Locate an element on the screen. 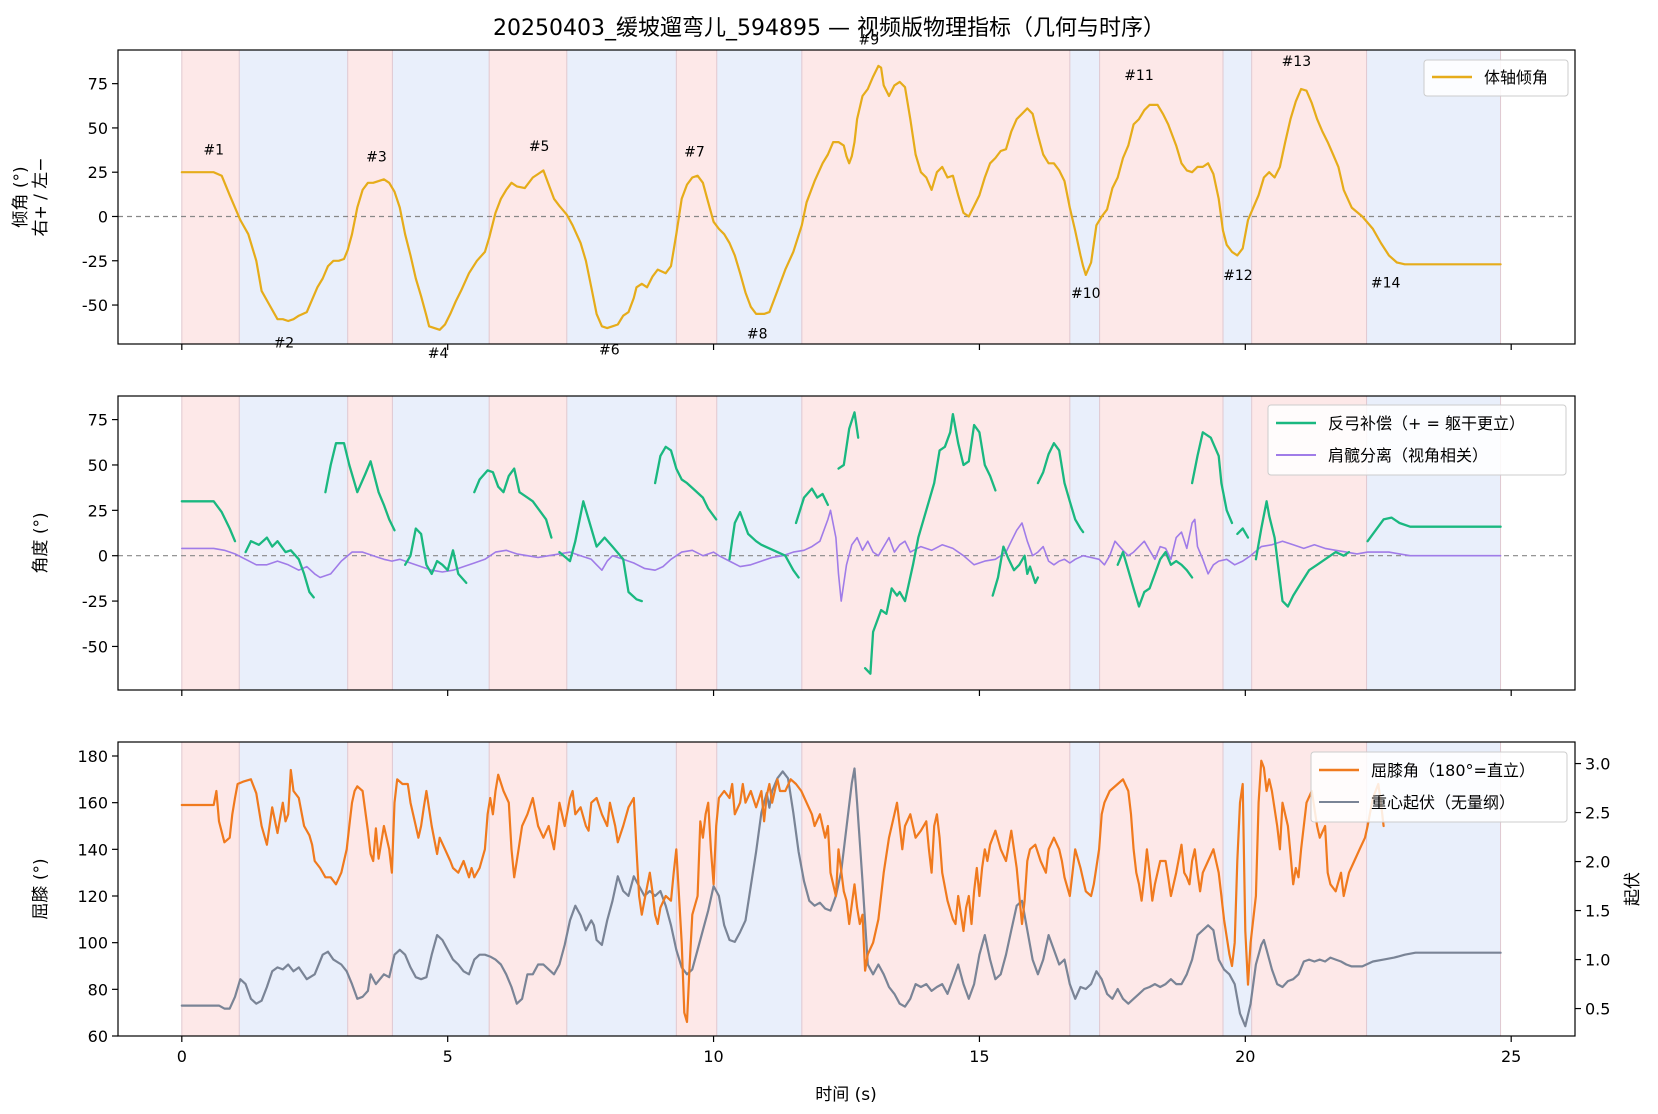 This screenshot has height=1114, width=1658. y-tick-label: 180 is located at coordinates (92, 756).